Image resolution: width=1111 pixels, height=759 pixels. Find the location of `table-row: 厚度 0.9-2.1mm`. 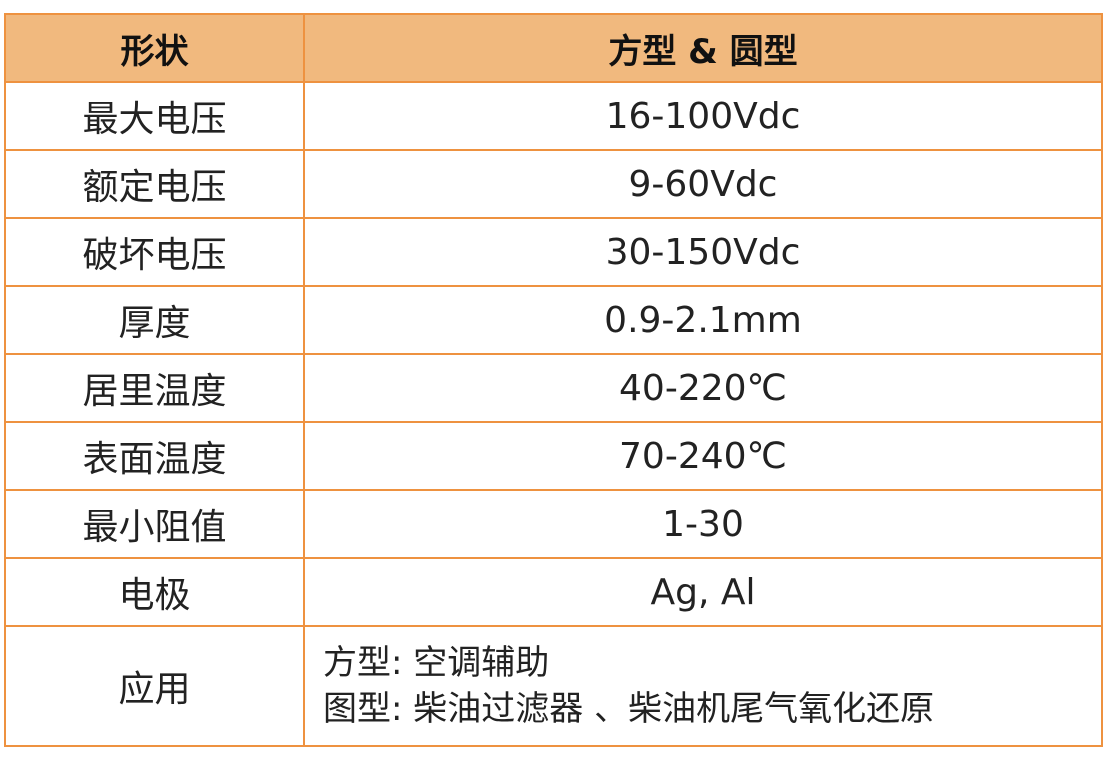

table-row: 厚度 0.9-2.1mm is located at coordinates (553, 320).